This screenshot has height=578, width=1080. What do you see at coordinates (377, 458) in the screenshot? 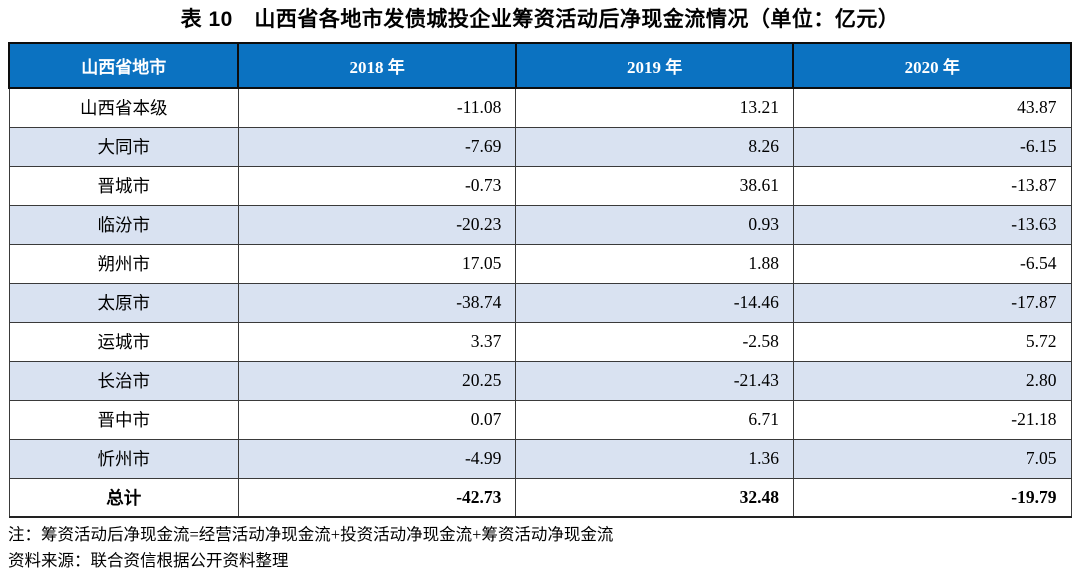
I see `value-cell: -4.99` at bounding box center [377, 458].